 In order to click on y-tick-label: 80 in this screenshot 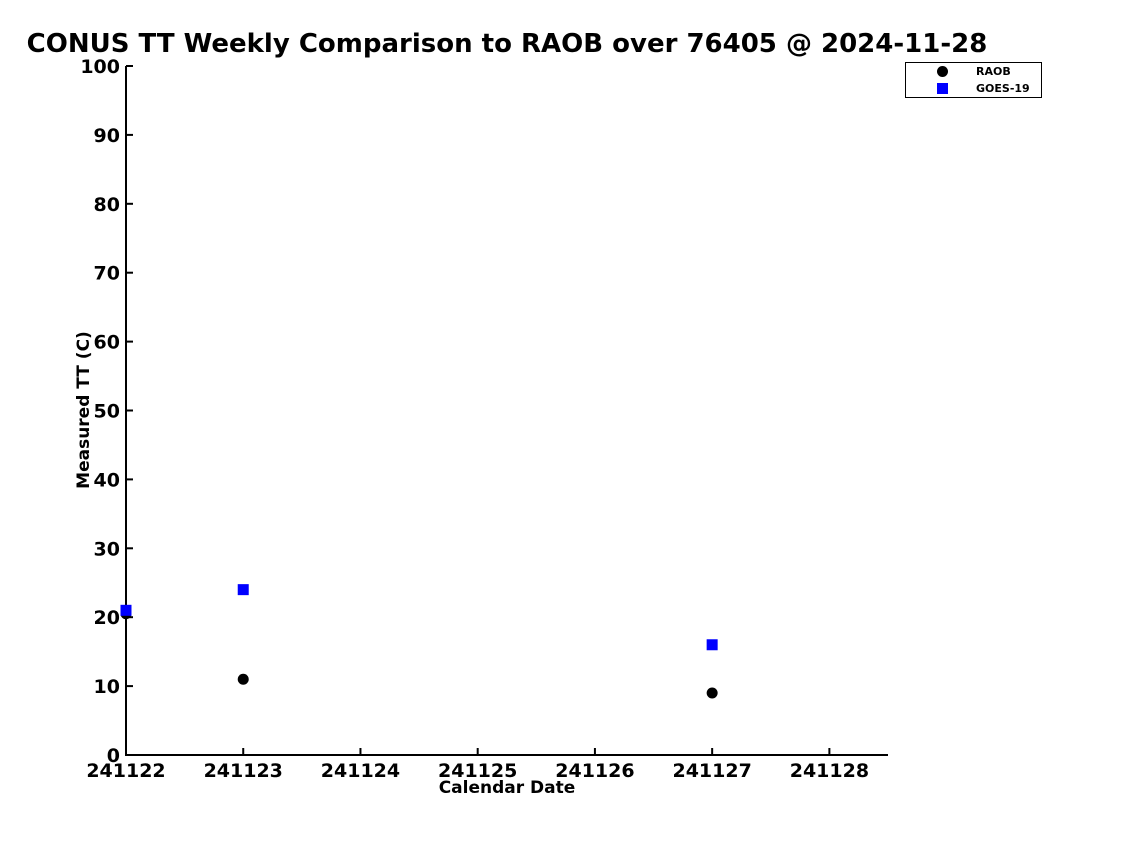, I will do `click(107, 205)`.